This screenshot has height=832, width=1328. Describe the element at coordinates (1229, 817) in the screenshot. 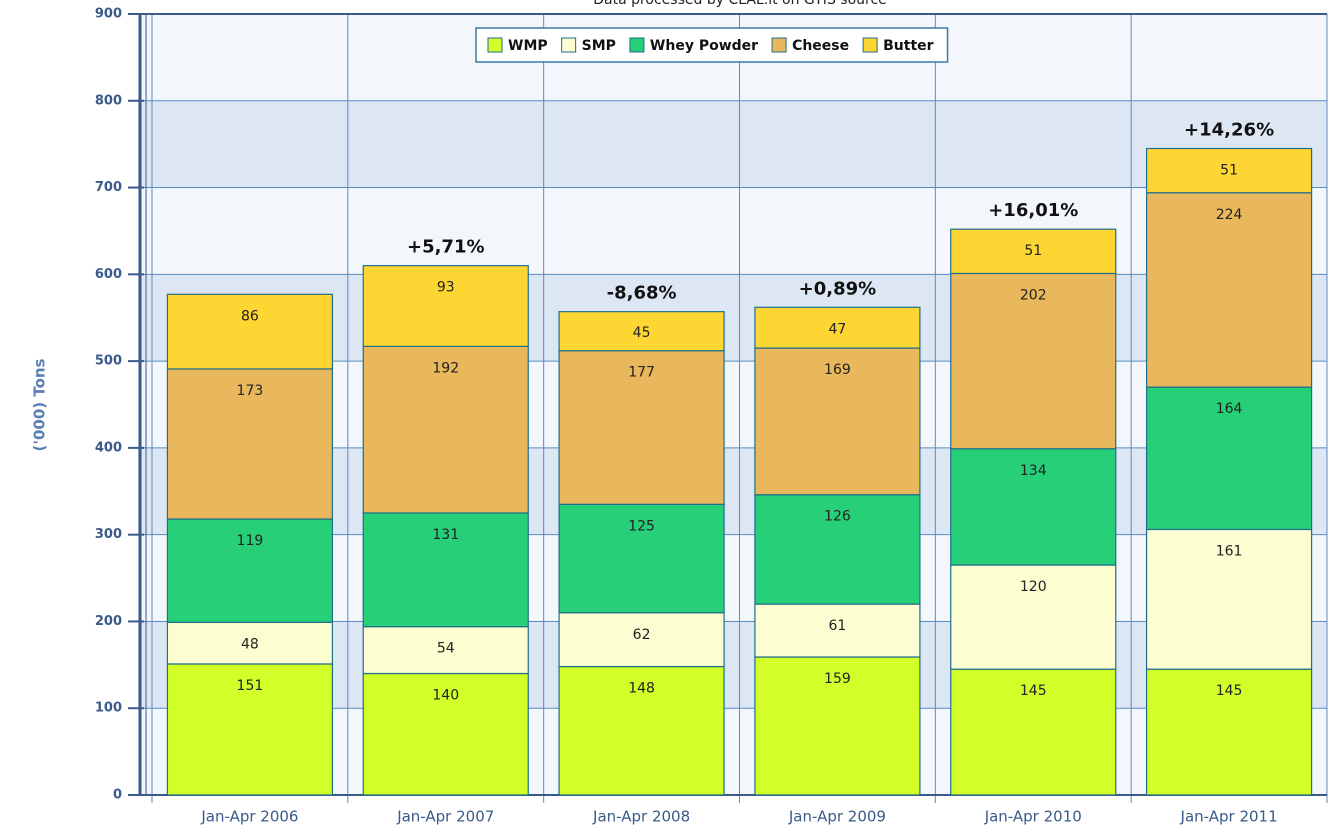

I see `x-tick-label: Jan-Apr 2011` at that location.